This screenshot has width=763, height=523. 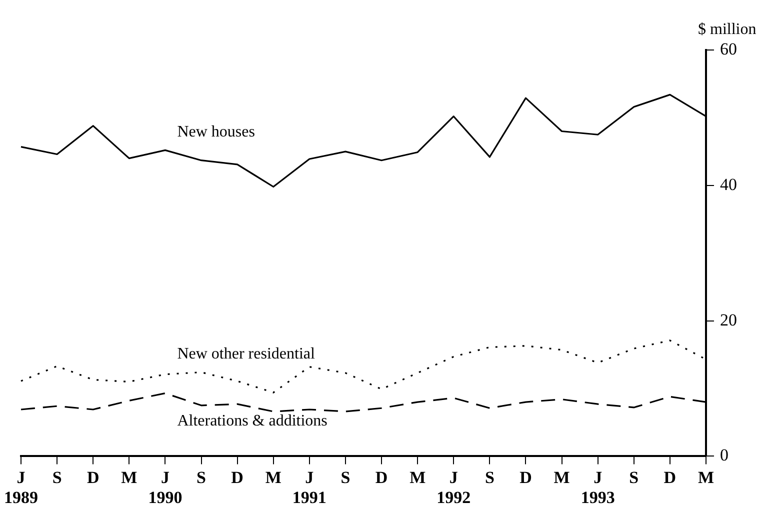 I want to click on y-tick-label: 60, so click(x=728, y=48).